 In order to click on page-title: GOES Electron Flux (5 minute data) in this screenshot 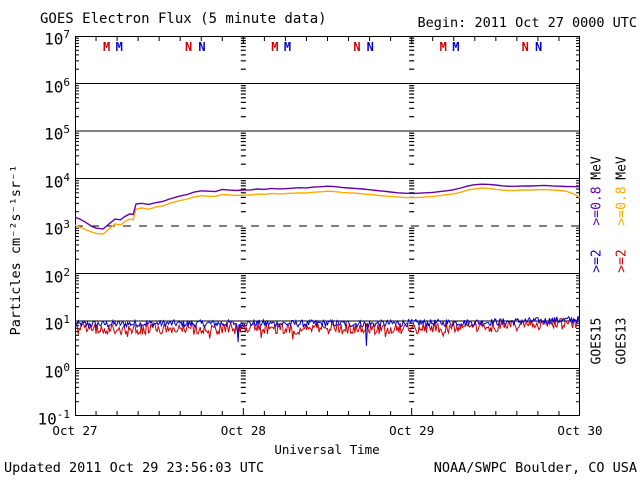, I will do `click(183, 19)`.